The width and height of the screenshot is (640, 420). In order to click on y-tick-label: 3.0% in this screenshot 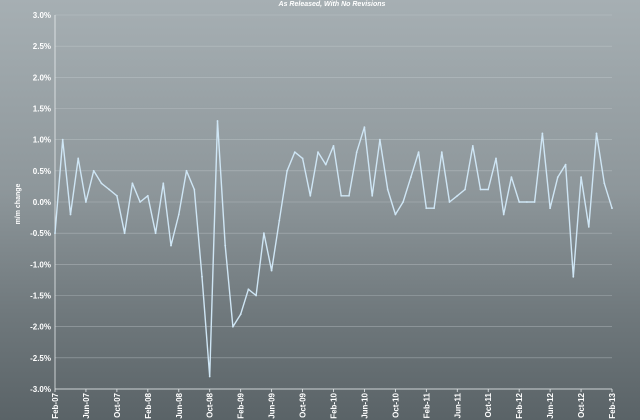, I will do `click(42, 15)`.